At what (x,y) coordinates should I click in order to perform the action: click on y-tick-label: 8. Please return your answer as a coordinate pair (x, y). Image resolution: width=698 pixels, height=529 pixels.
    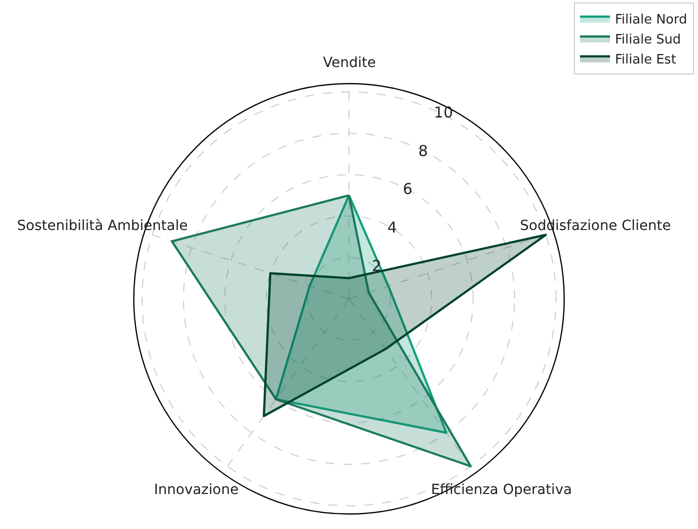
    Looking at the image, I should click on (423, 151).